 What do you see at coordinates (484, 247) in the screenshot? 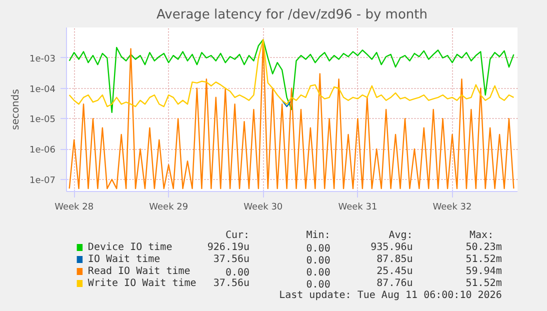
I see `text: 50.23m` at bounding box center [484, 247].